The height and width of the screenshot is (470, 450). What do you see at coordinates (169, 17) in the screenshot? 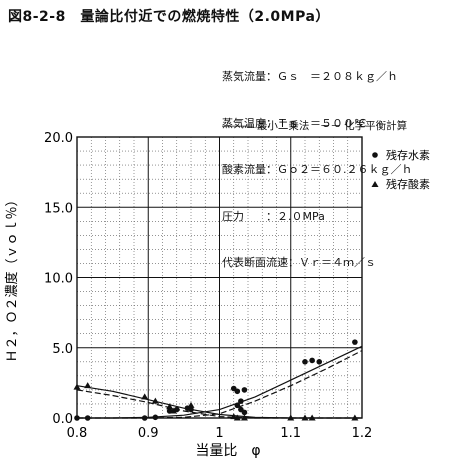
I see `chart-title: 図8-2-8 量論比付近での燃焼特性（2.0MPa）` at bounding box center [169, 17].